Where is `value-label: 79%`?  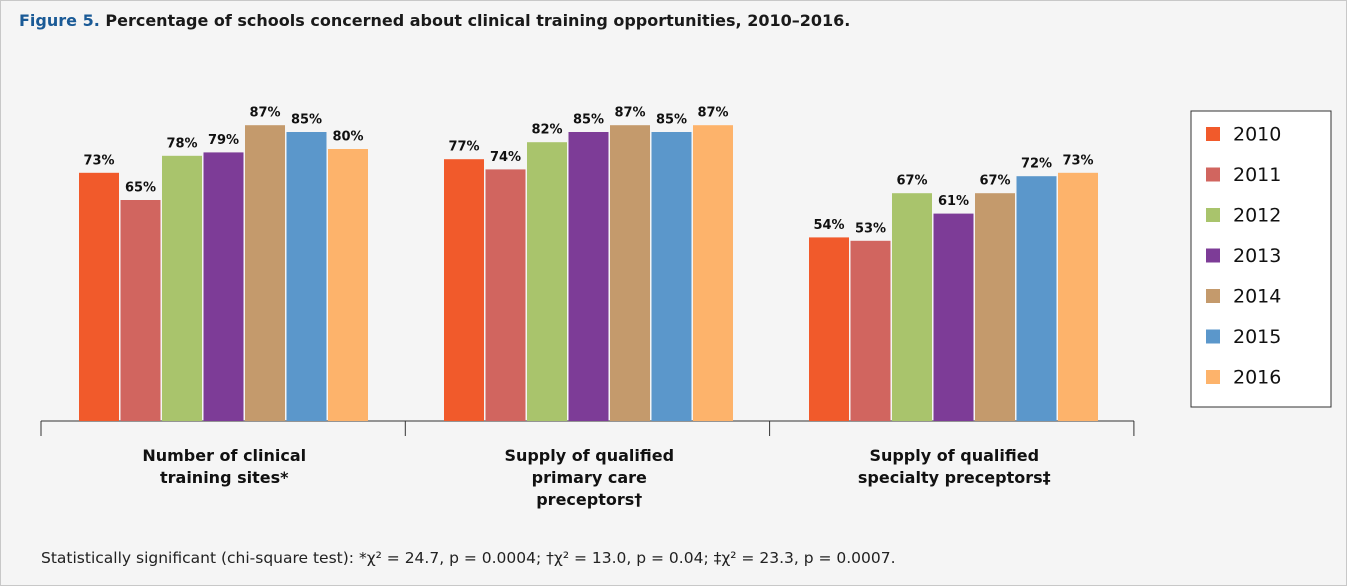 value-label: 79% is located at coordinates (223, 140).